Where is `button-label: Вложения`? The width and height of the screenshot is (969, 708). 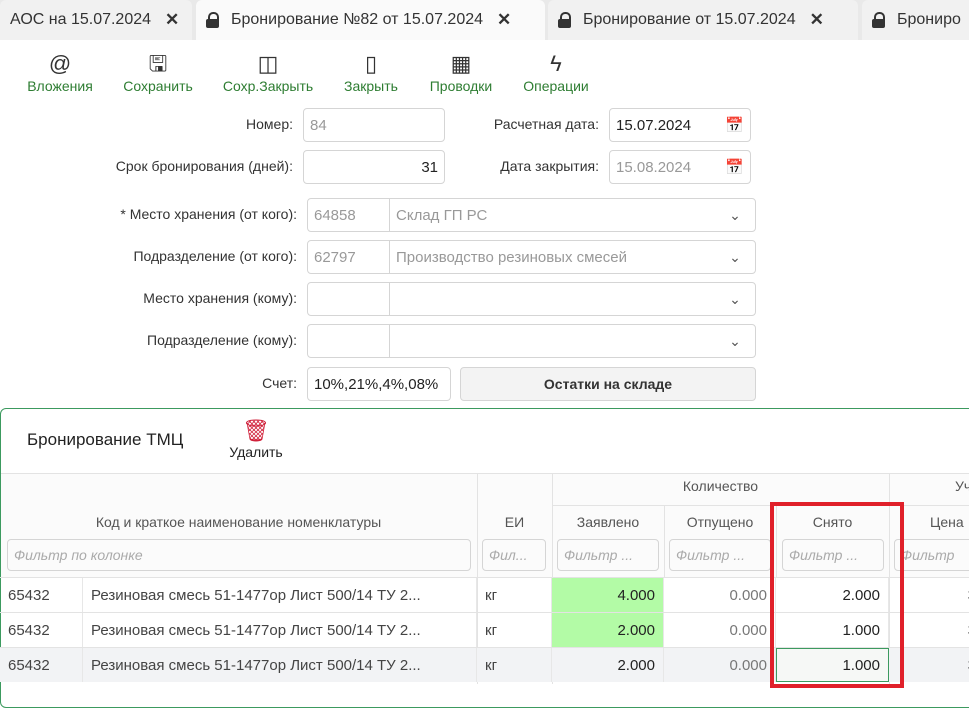
button-label: Вложения is located at coordinates (60, 86).